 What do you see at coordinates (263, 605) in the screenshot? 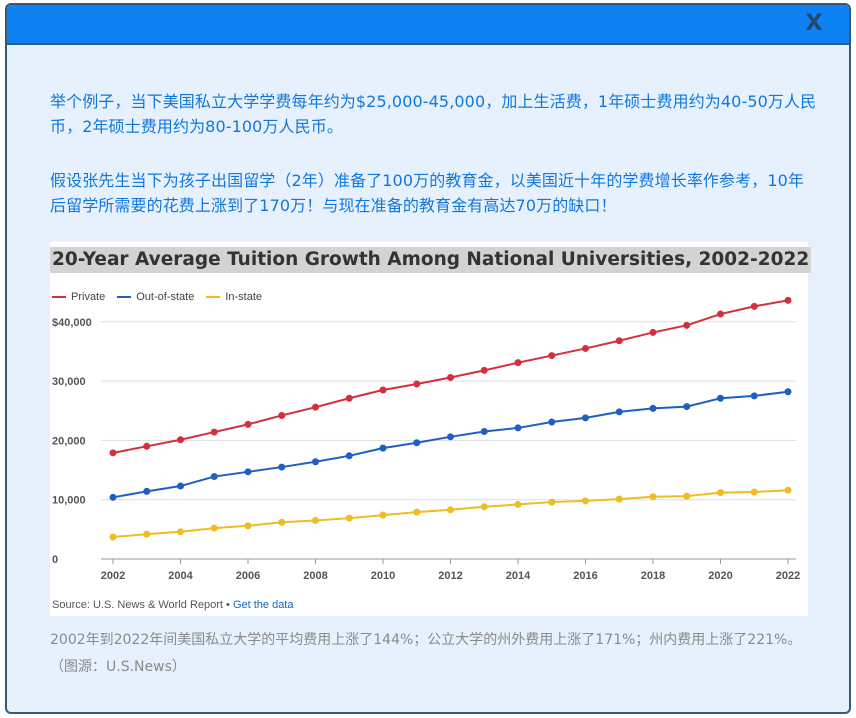
I see `get-data-link: Get the data` at bounding box center [263, 605].